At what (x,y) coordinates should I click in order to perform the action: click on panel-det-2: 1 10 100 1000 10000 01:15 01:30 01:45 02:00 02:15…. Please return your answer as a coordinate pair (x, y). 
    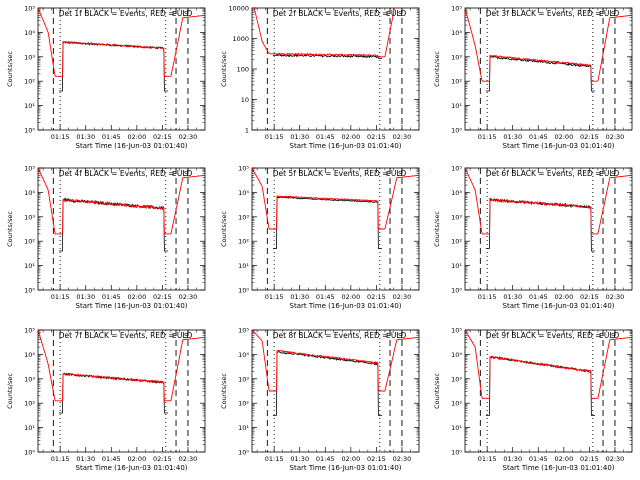
    Looking at the image, I should click on (320, 77).